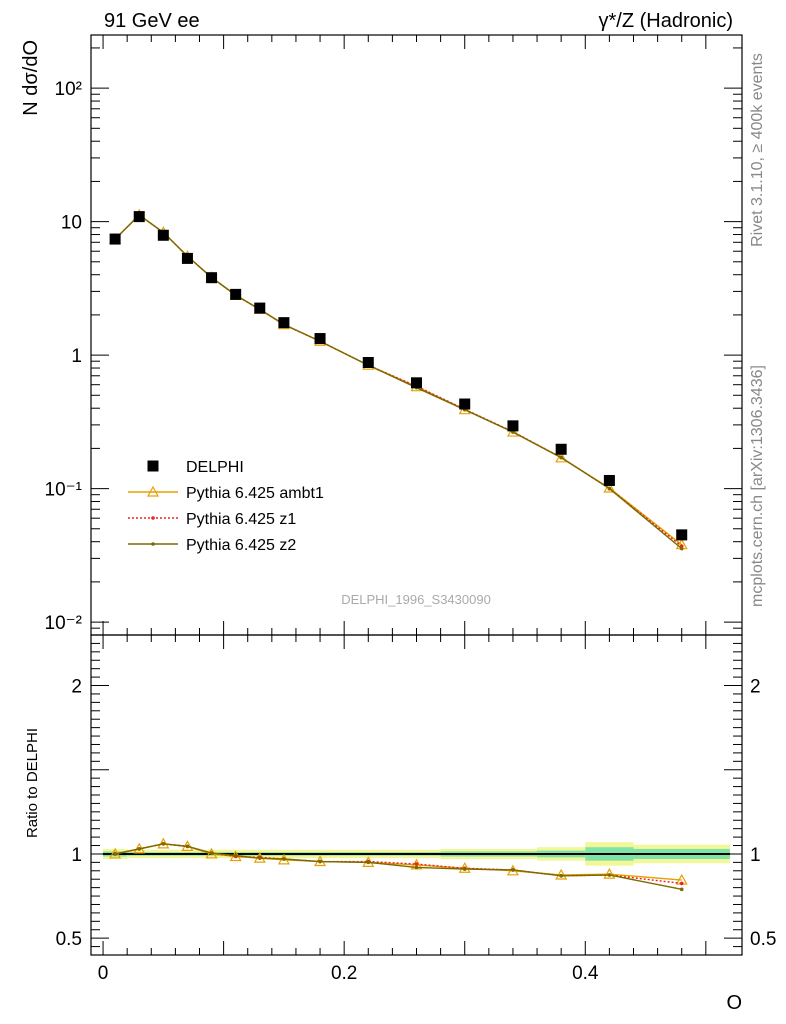 This screenshot has width=786, height=1024. I want to click on main-y-tick-label: 10², so click(68, 89).